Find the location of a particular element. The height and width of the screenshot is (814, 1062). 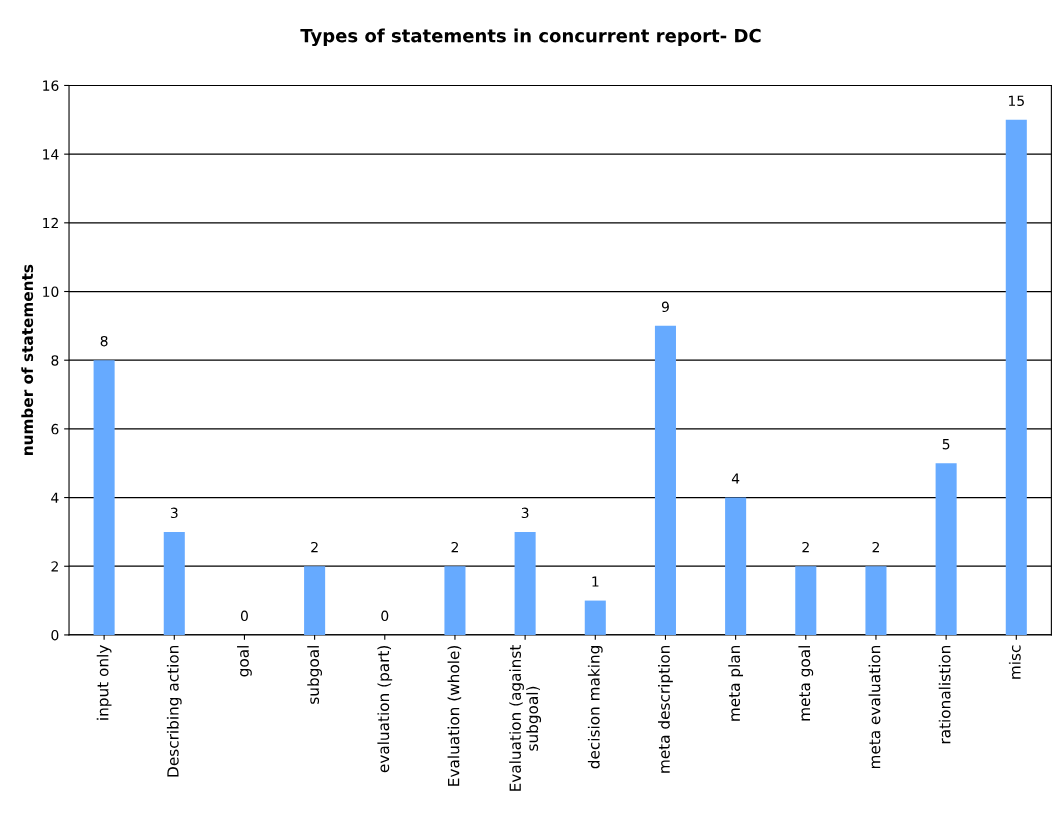

data-label: 8 is located at coordinates (104, 341).